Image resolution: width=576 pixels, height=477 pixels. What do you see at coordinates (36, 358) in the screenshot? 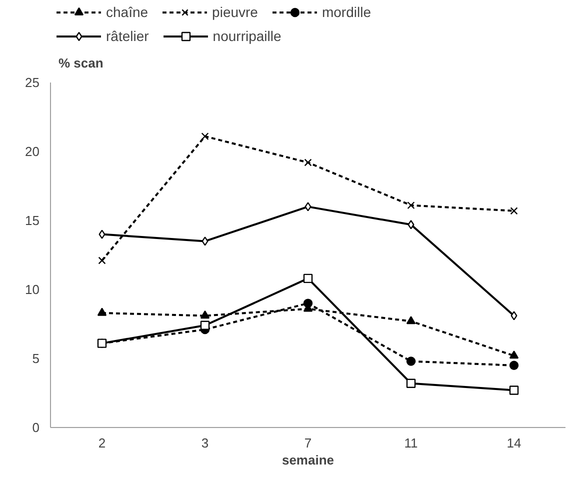
I see `y-tick-label: 5` at bounding box center [36, 358].